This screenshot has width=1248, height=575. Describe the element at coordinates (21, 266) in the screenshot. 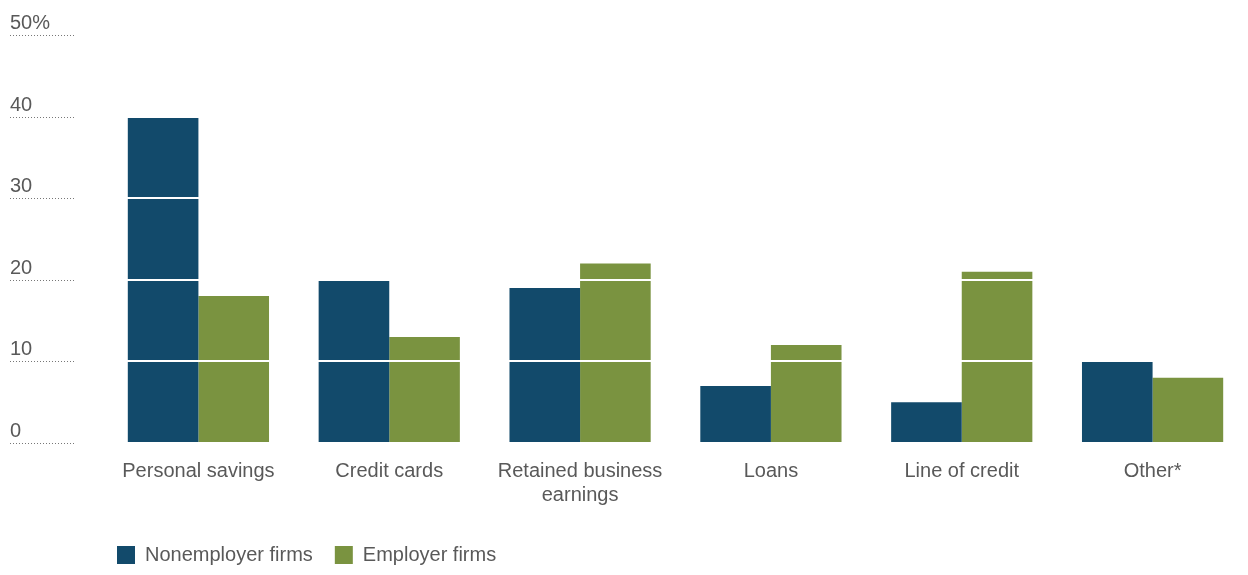

I see `y-tick-label: 20` at that location.